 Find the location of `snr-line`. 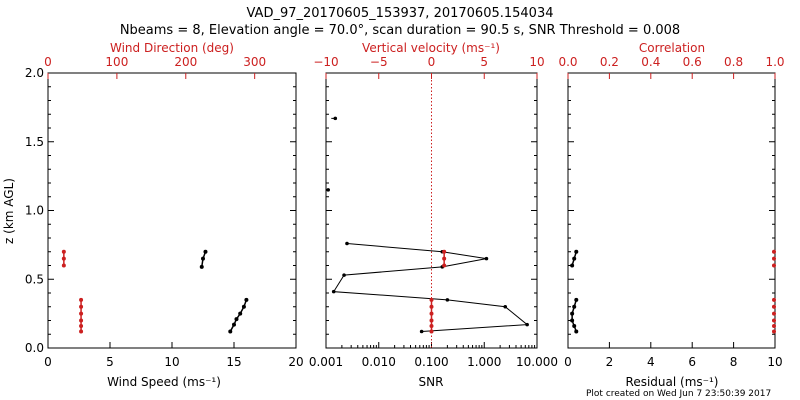

snr-line is located at coordinates (430, 287).